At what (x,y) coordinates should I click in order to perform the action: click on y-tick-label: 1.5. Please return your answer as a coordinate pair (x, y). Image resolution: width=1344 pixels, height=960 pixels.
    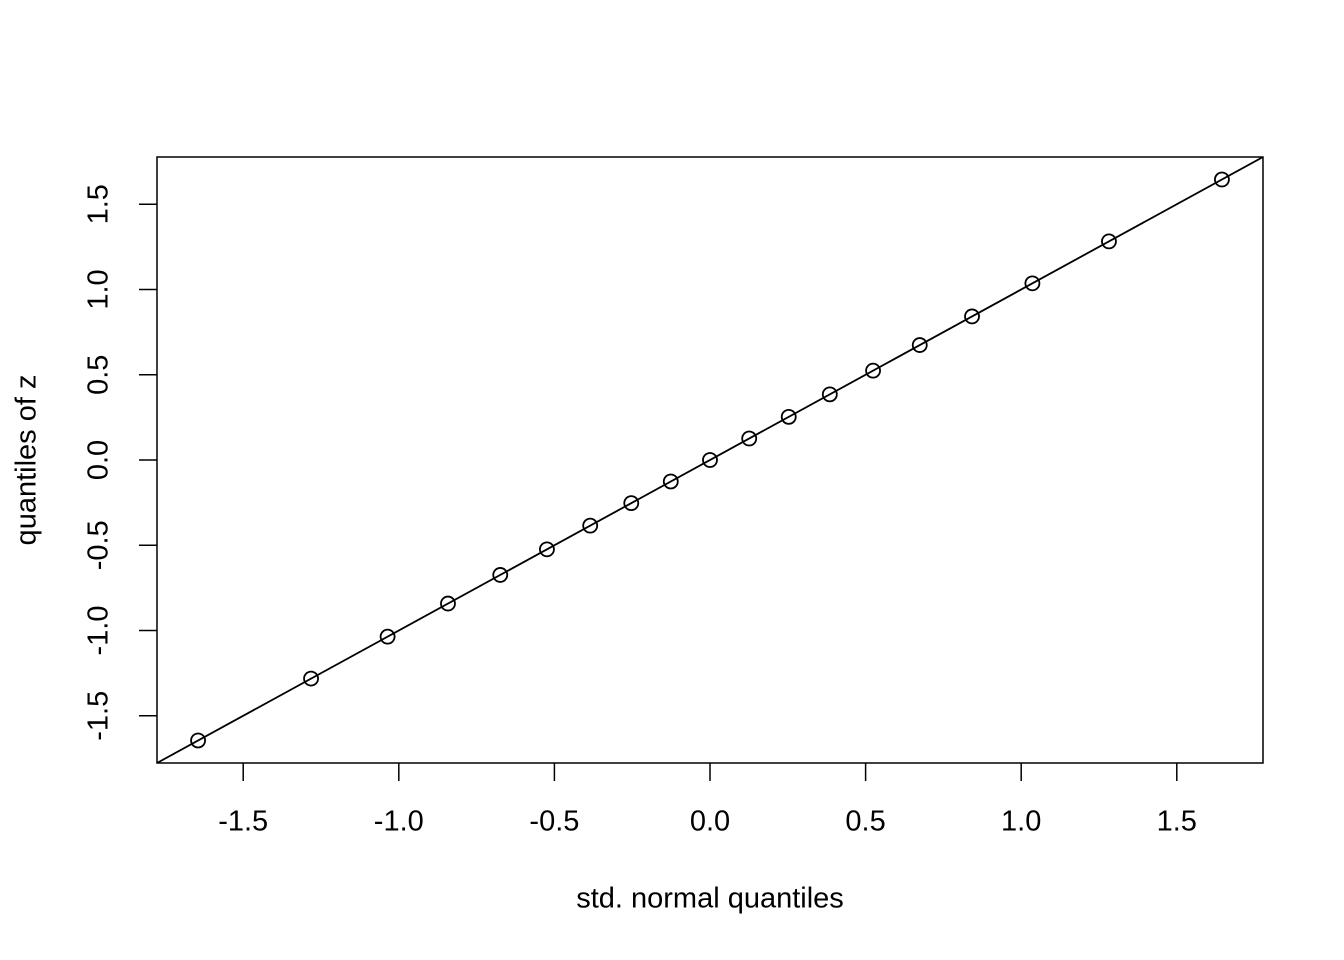
    Looking at the image, I should click on (99, 204).